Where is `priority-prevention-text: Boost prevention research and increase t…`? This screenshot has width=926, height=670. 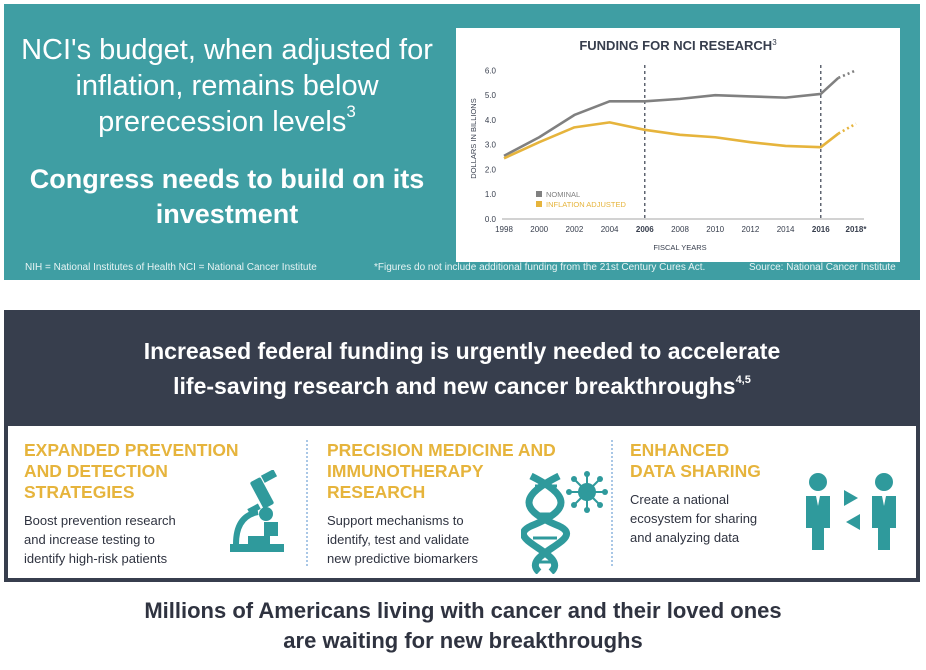 priority-prevention-text: Boost prevention research and increase t… is located at coordinates (100, 539).